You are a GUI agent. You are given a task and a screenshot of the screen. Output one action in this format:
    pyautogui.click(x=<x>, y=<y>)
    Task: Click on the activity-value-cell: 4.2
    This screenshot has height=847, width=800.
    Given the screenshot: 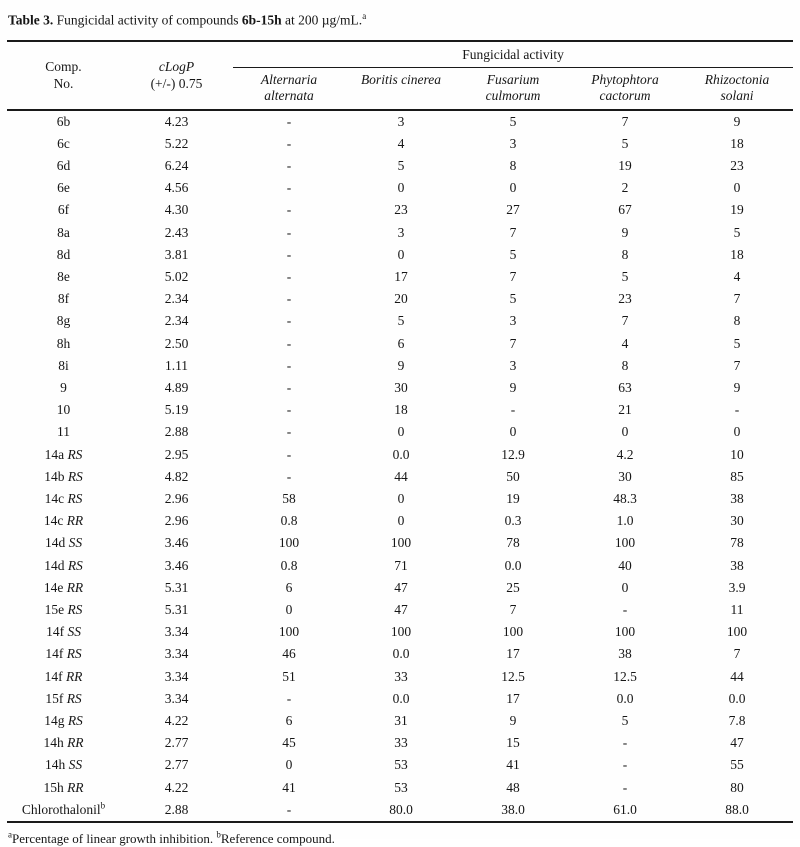 What is the action you would take?
    pyautogui.click(x=625, y=454)
    